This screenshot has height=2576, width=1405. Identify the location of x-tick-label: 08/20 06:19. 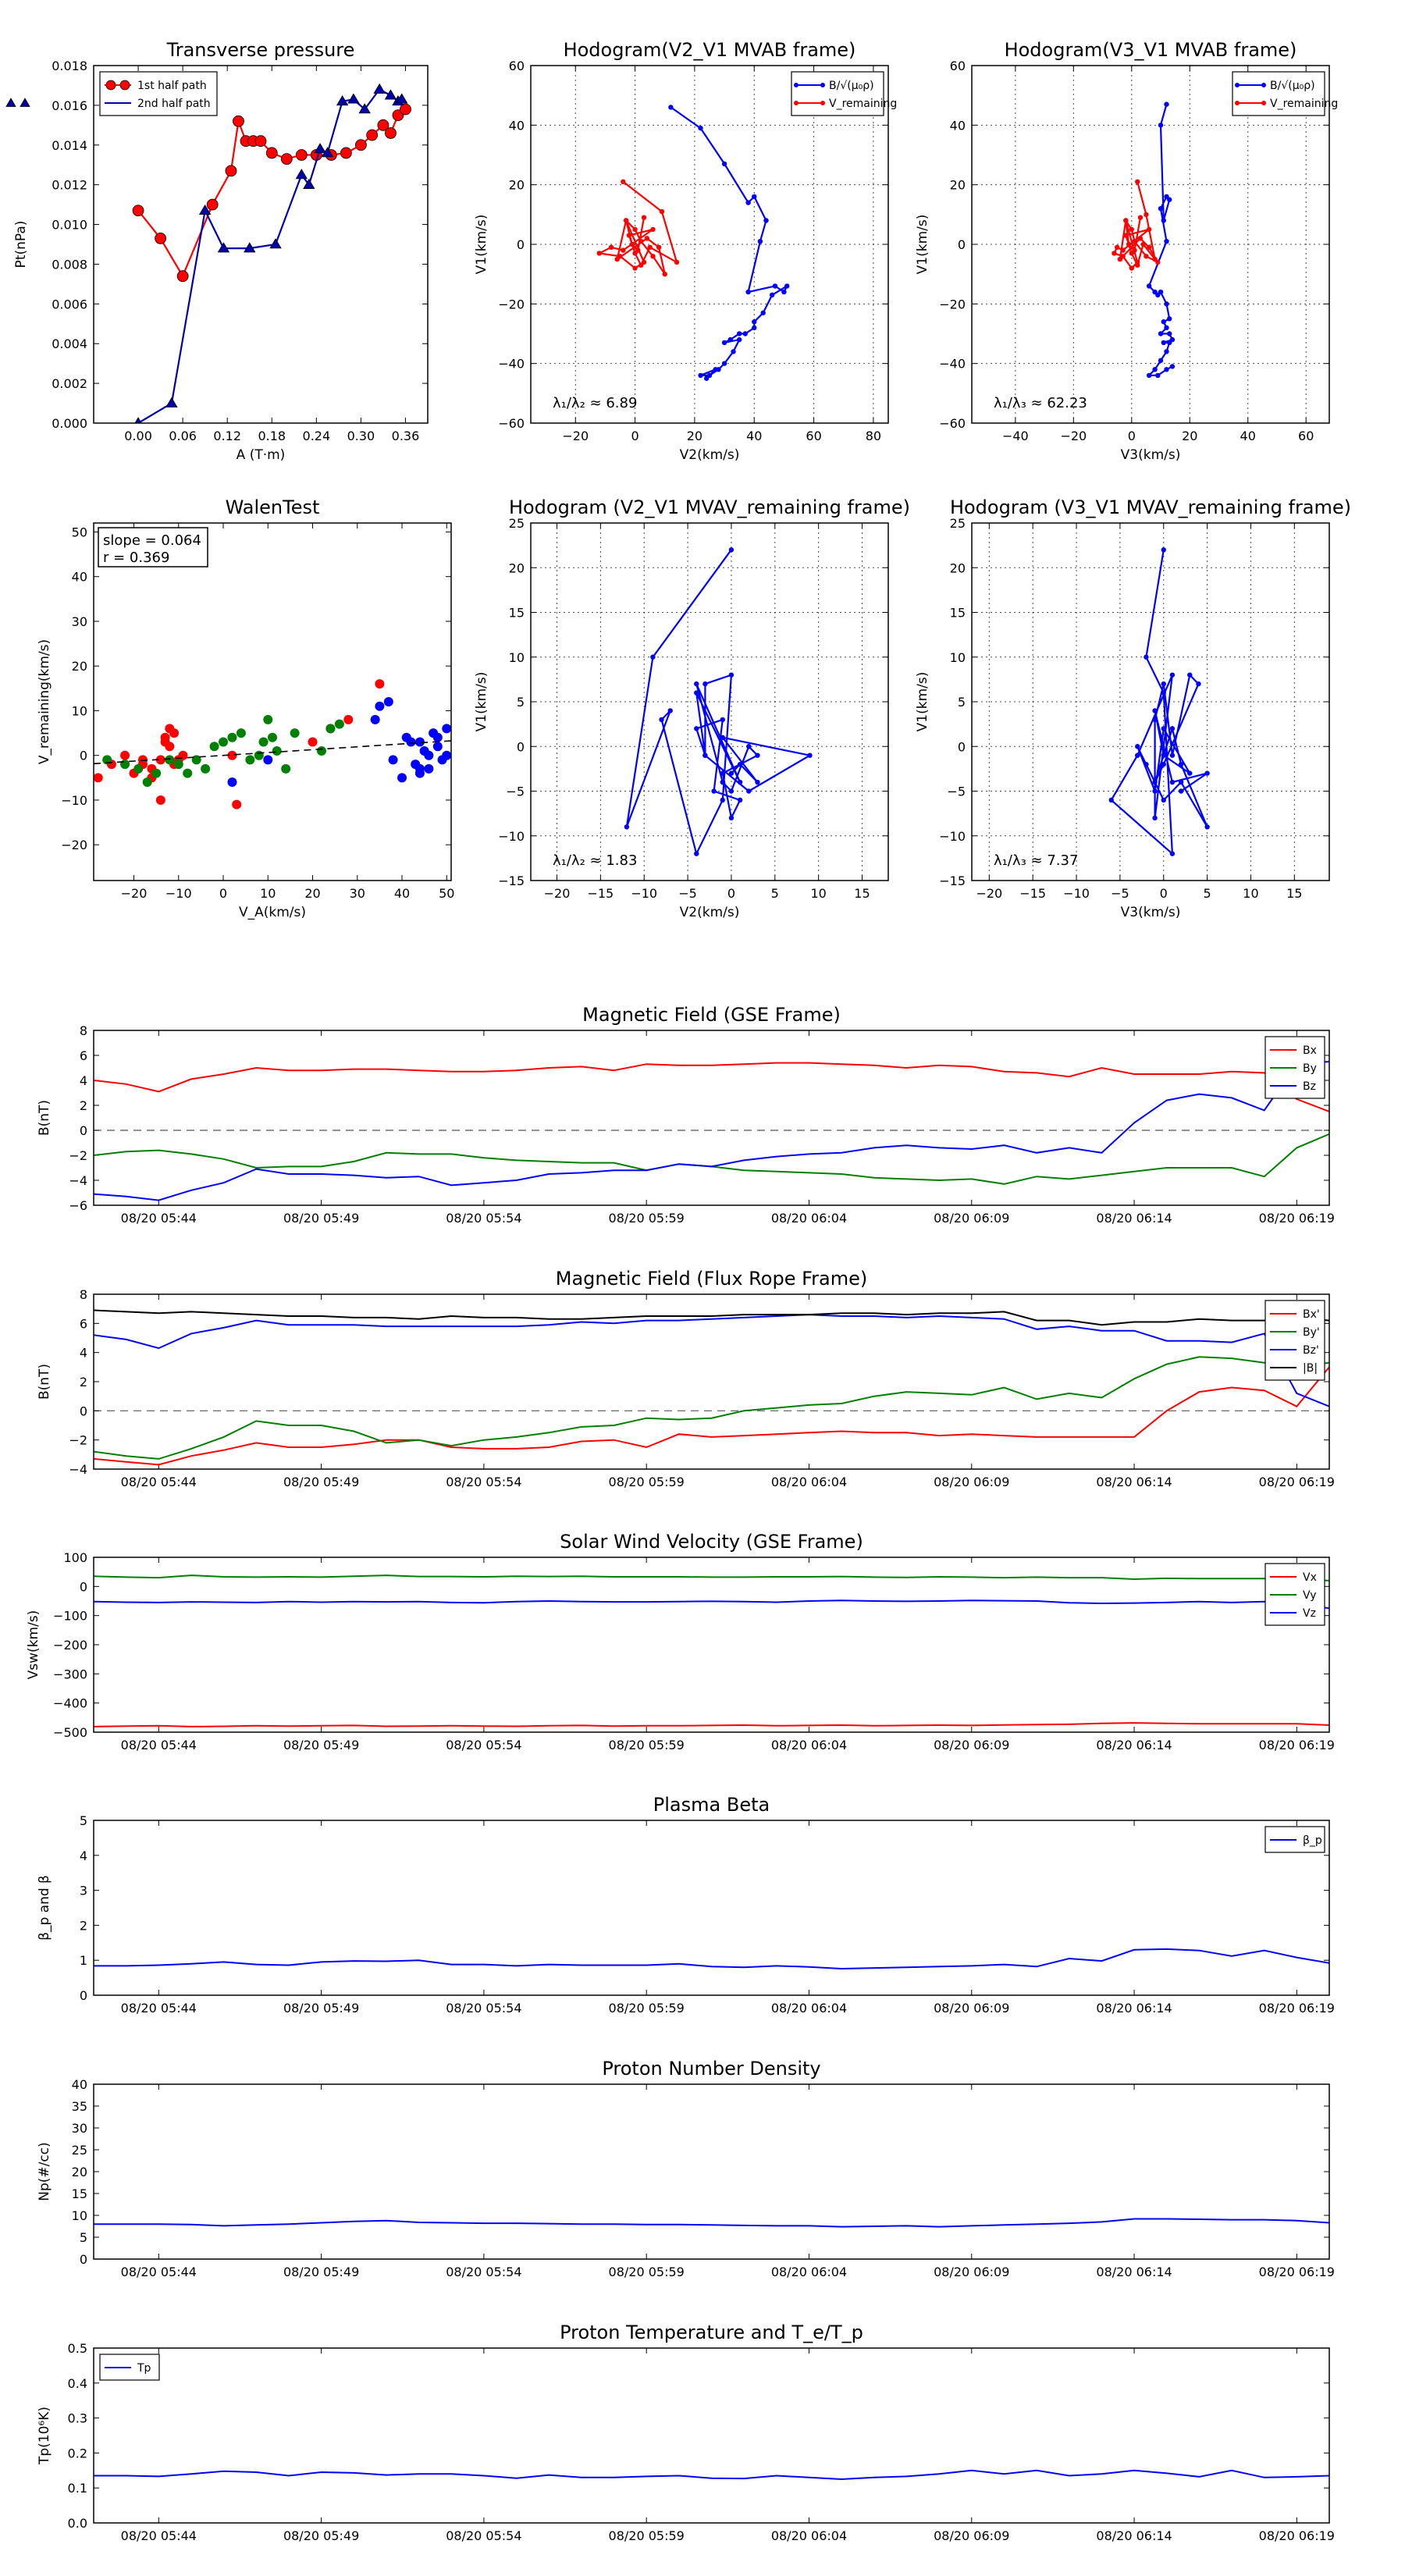
(1297, 1218).